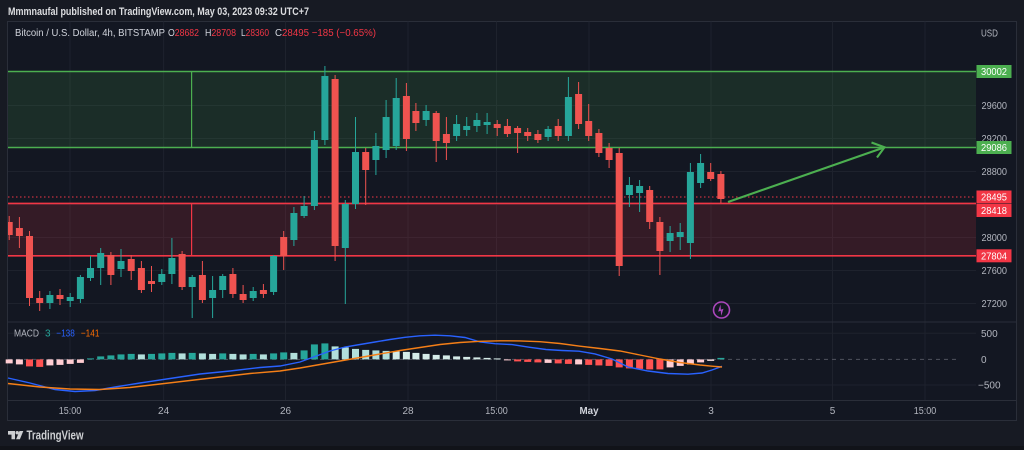 The height and width of the screenshot is (450, 1024). I want to click on svg-text:Bitcoin / U.S. Dollar, 4h, BIT: Bitcoin / U.S. Dollar, 4h, BITSTAMP, so click(90, 33).